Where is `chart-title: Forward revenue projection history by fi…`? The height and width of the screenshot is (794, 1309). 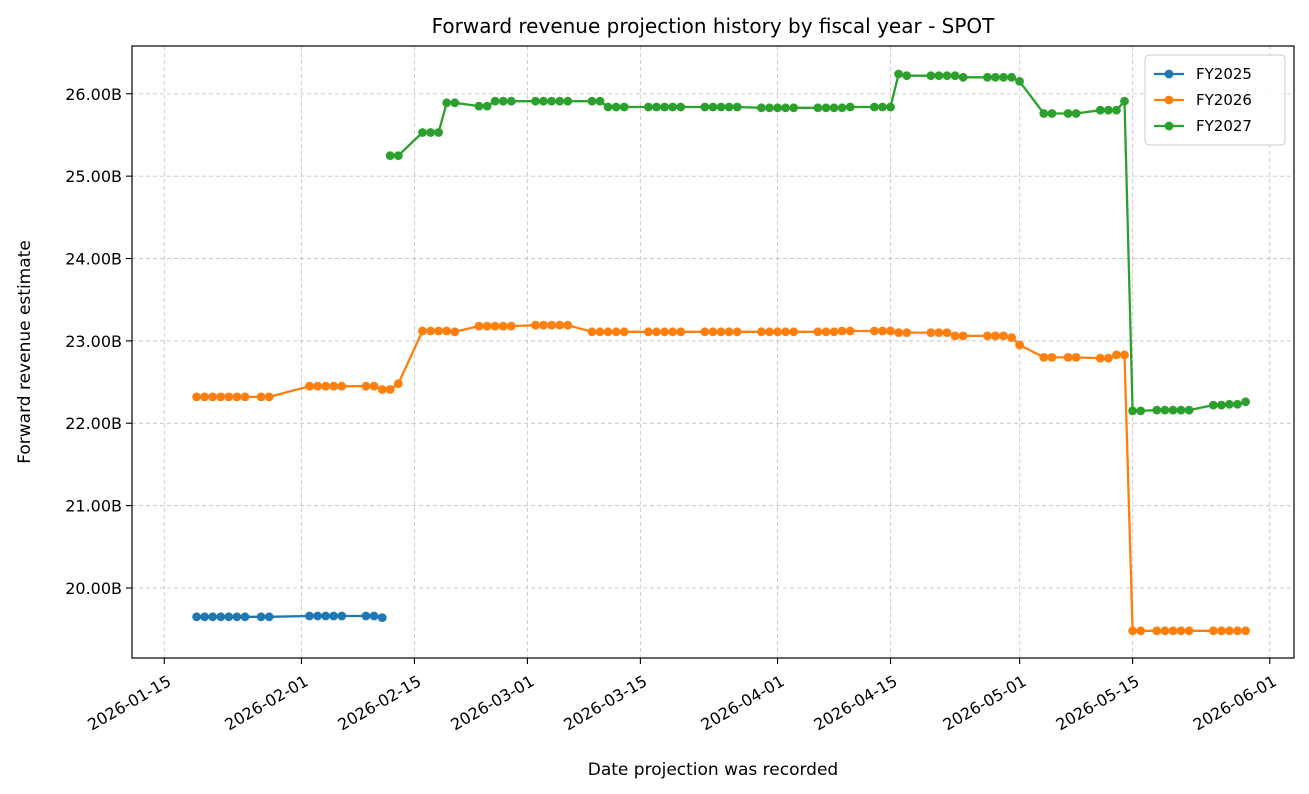
chart-title: Forward revenue projection history by fi… is located at coordinates (714, 26).